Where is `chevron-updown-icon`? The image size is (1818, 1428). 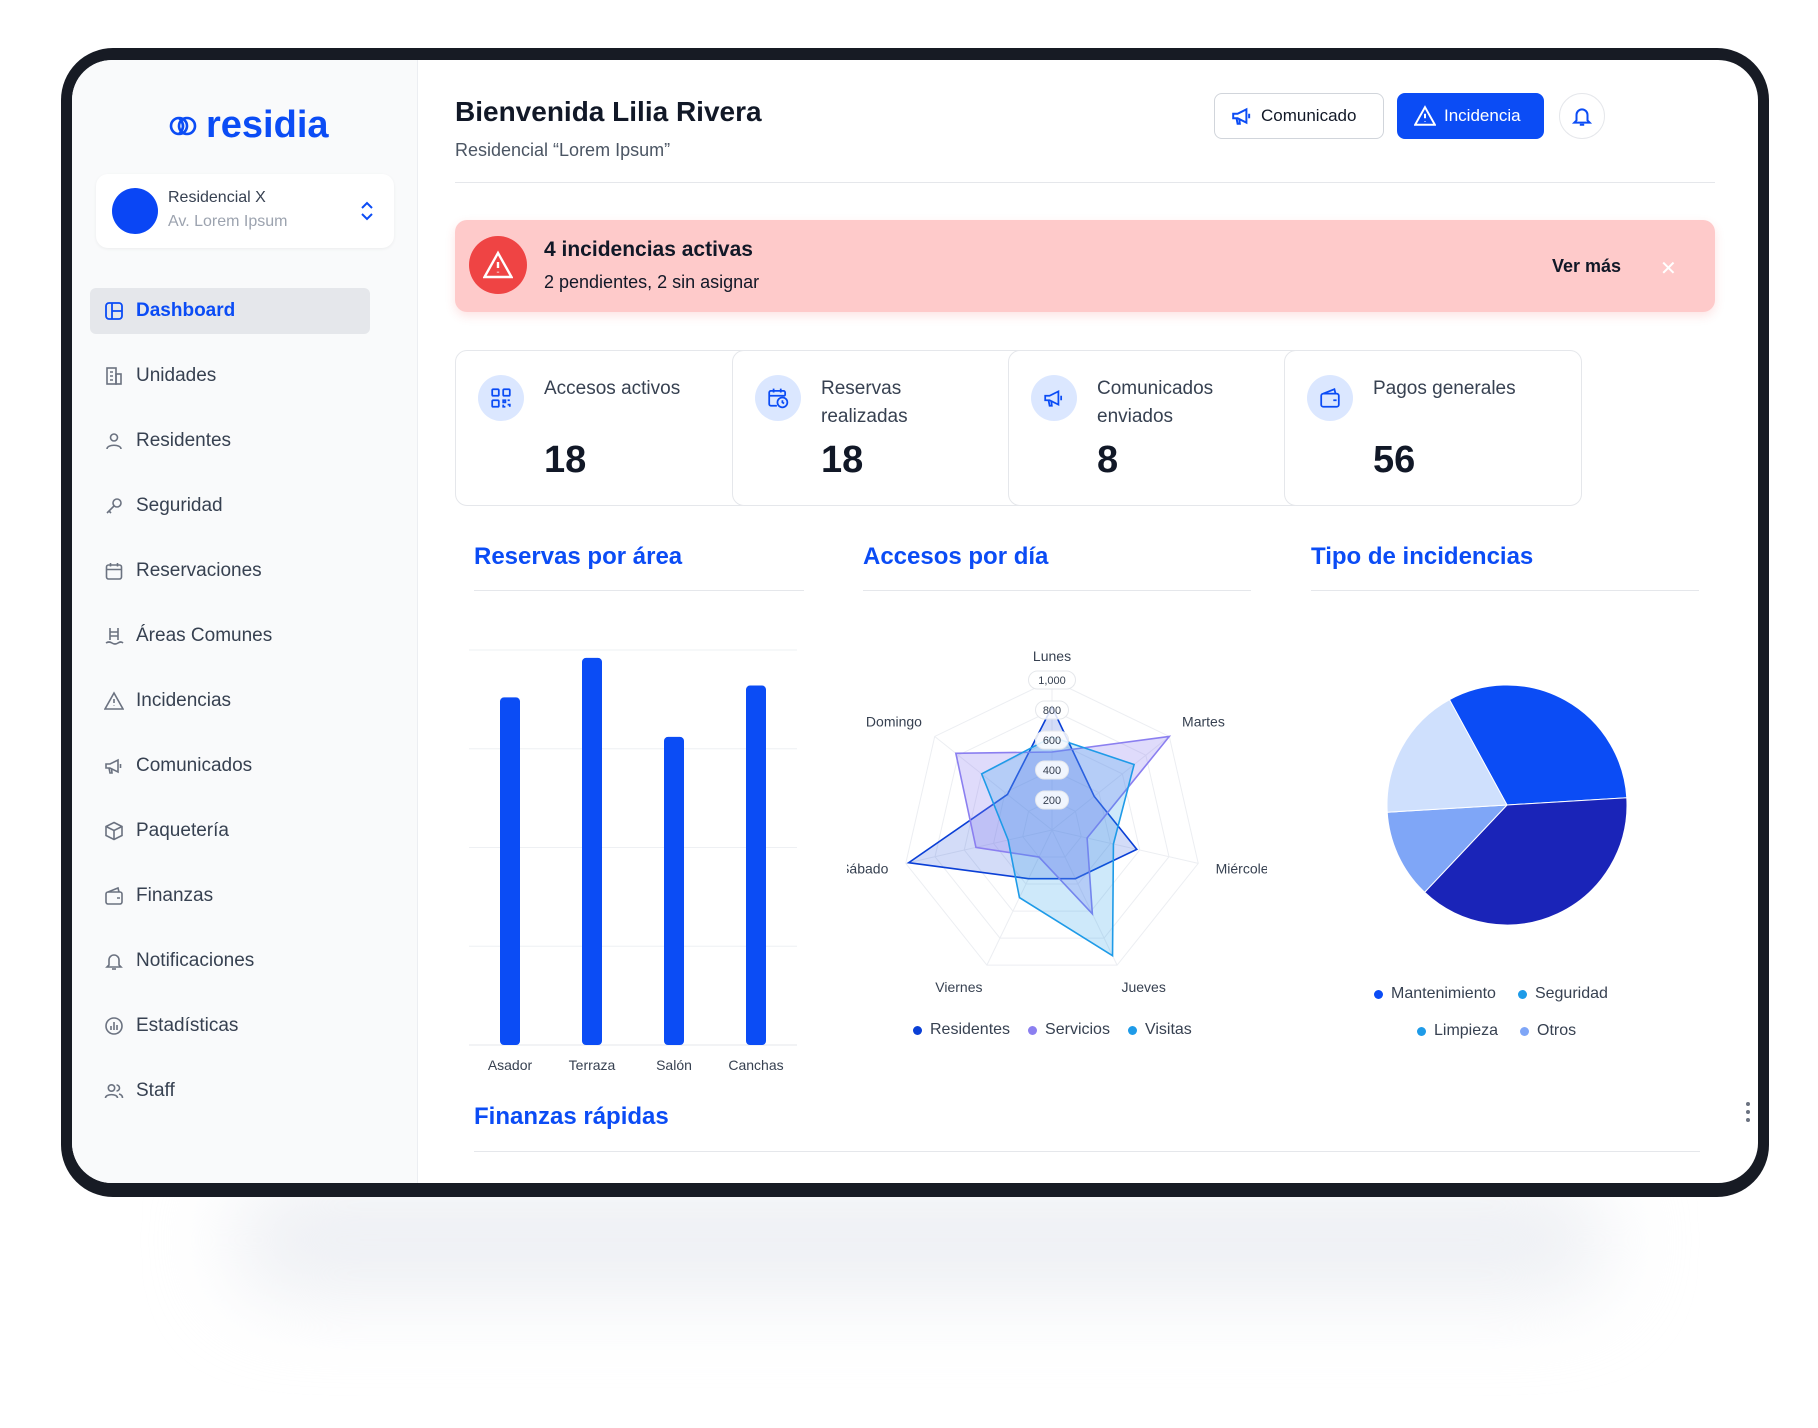
chevron-updown-icon is located at coordinates (367, 211).